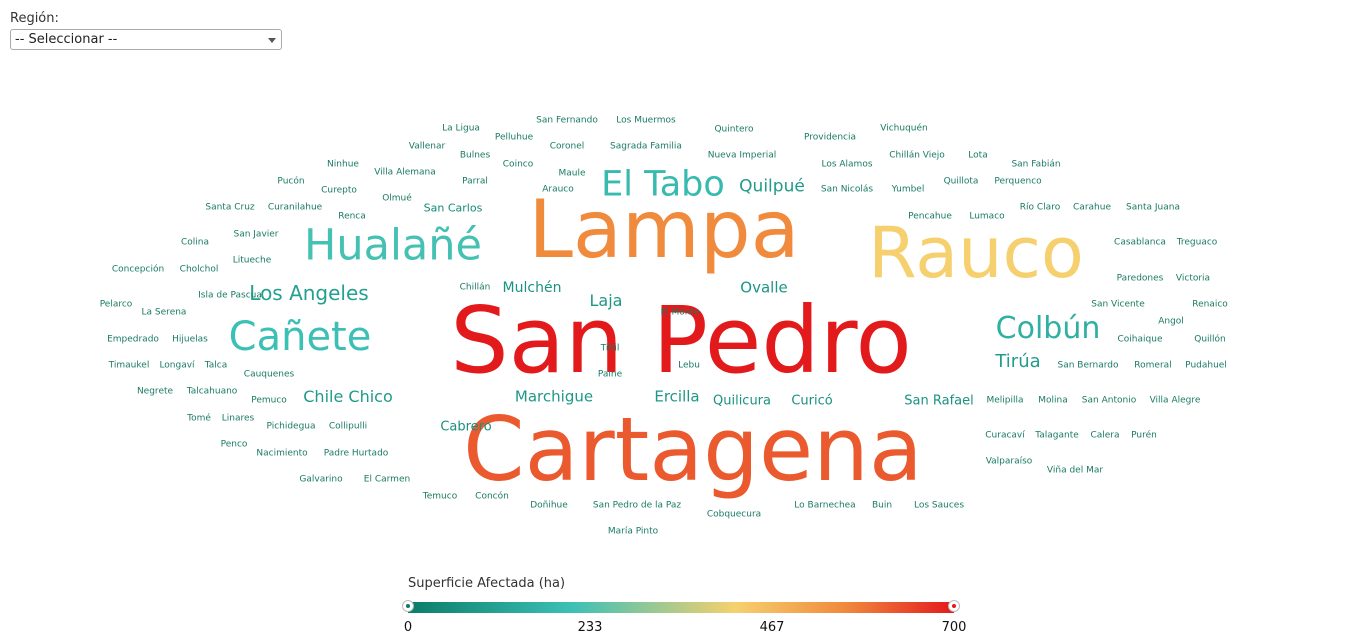 The image size is (1366, 643). I want to click on word-tiltil: Tiltil, so click(610, 348).